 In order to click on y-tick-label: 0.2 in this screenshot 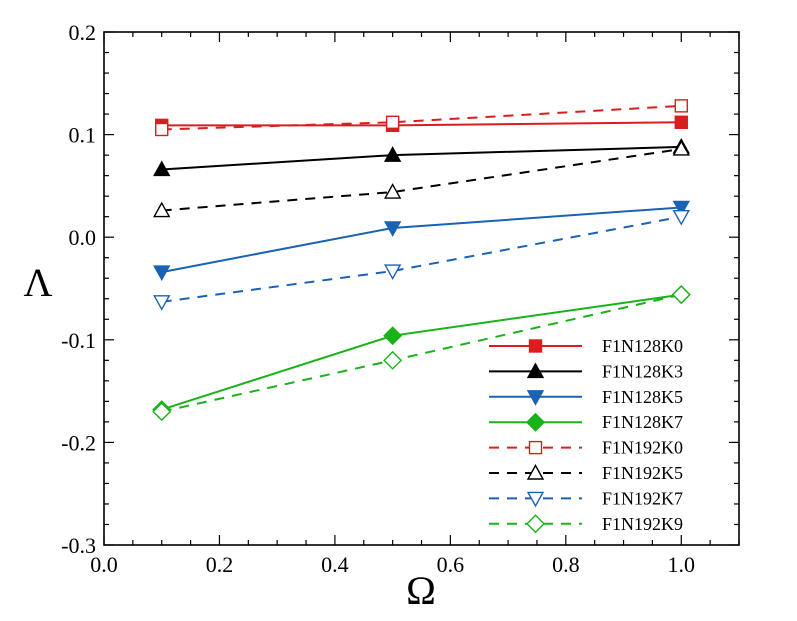, I will do `click(83, 32)`.